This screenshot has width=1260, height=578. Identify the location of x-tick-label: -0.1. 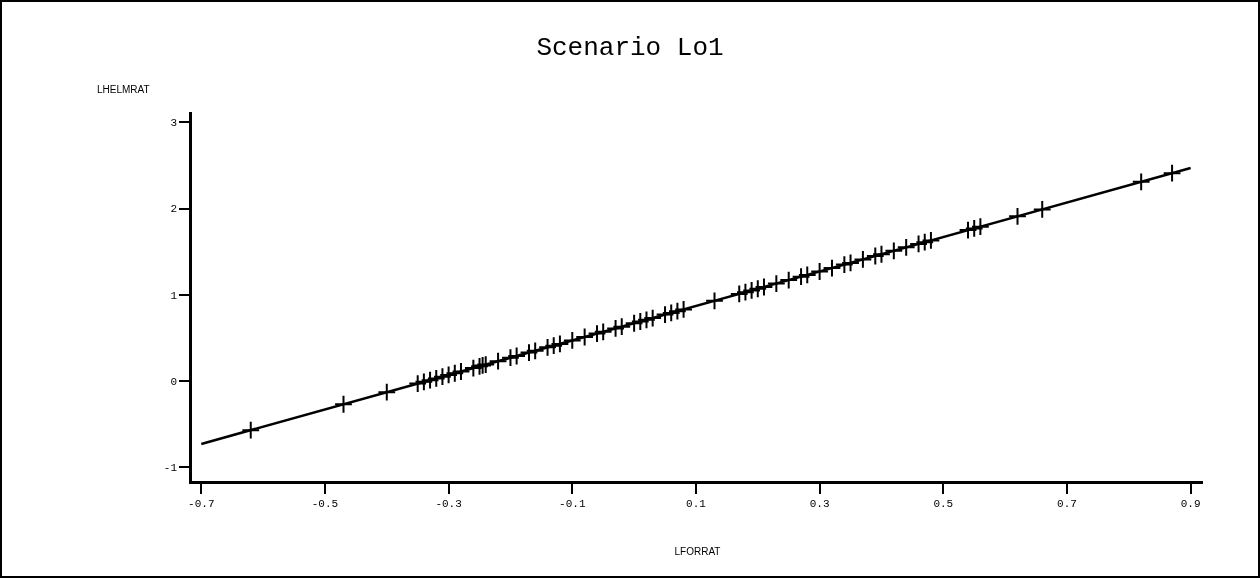
(572, 503).